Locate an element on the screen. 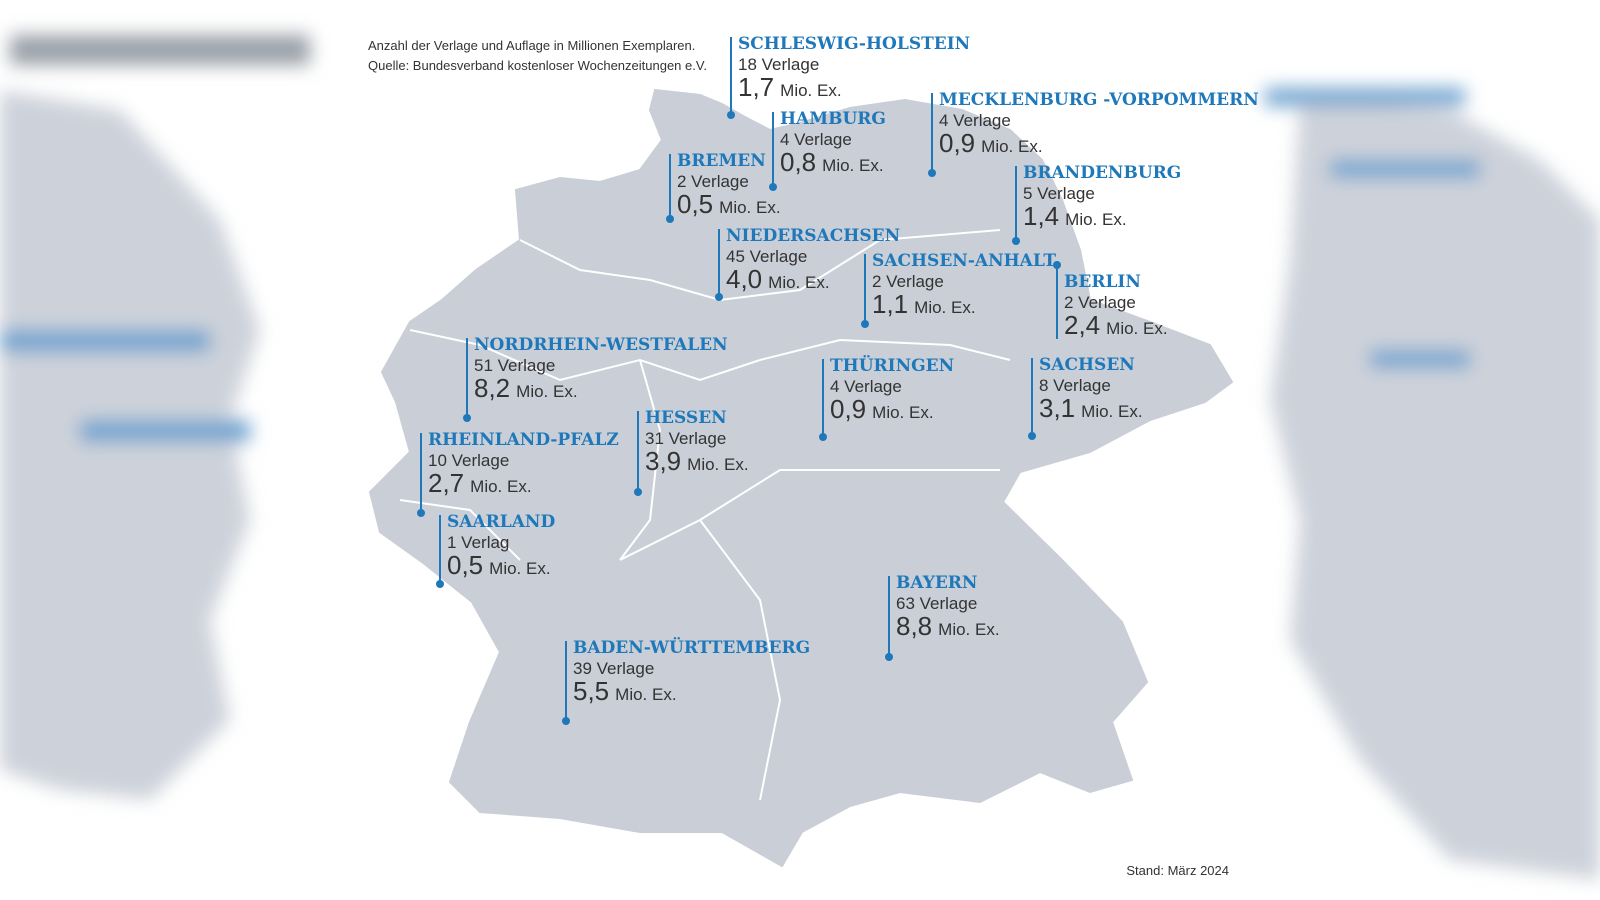 This screenshot has height=900, width=1600. circulation-value: 8,2 is located at coordinates (492, 388).